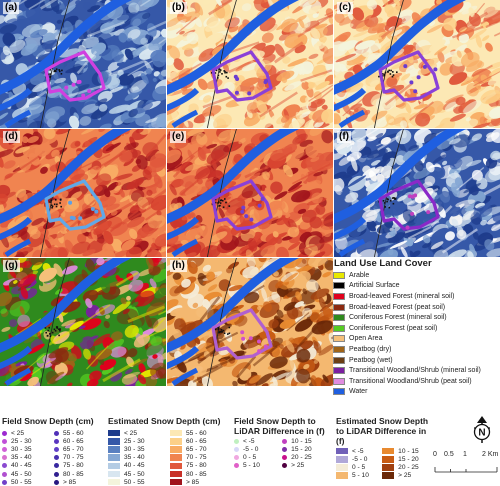  I want to click on land-use-legend-item: Coniferous Forest (mineral soil), so click(416, 317).